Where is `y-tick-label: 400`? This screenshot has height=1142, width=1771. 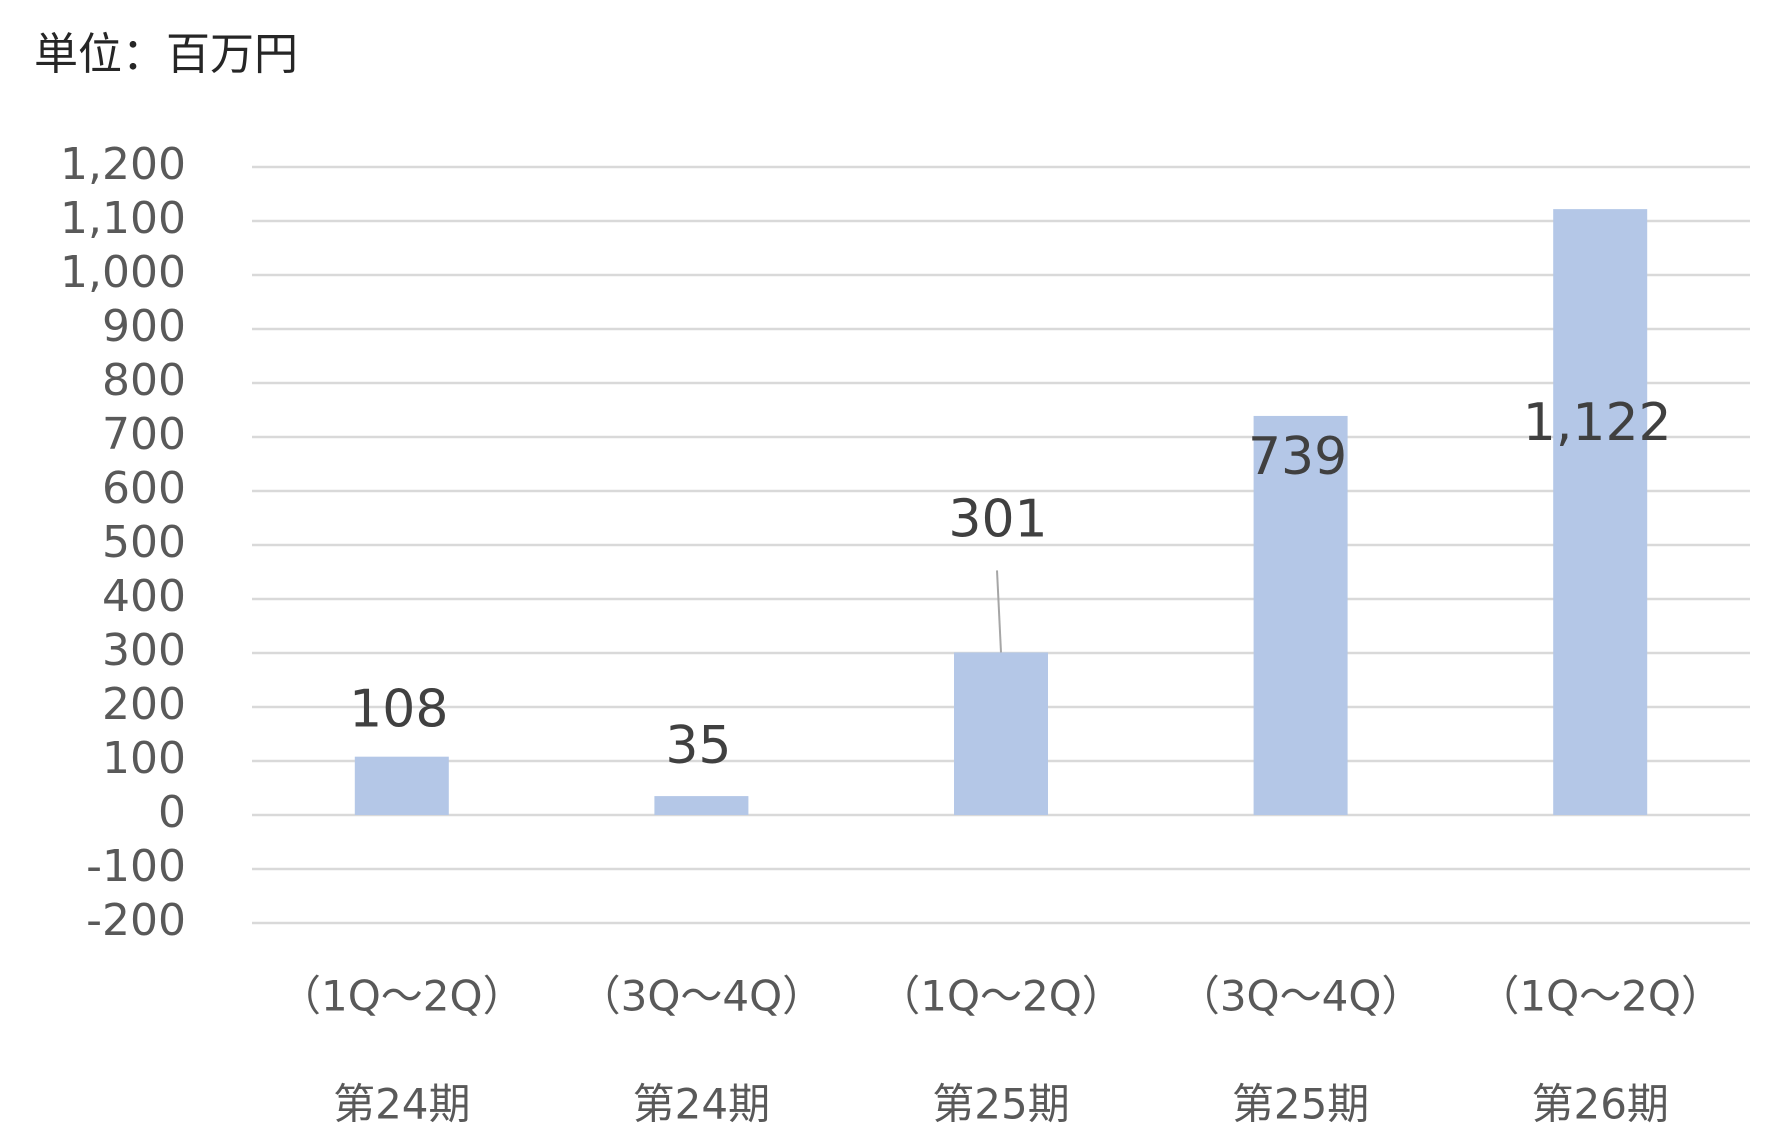 y-tick-label: 400 is located at coordinates (144, 596).